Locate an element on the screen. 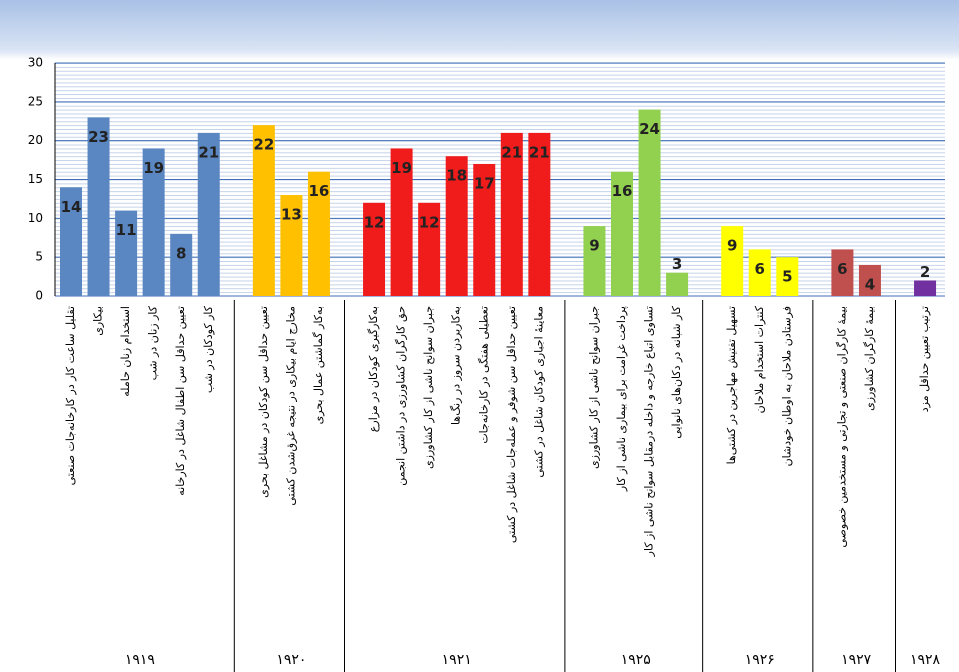 Image resolution: width=959 pixels, height=672 pixels. data-label: 17 is located at coordinates (484, 183).